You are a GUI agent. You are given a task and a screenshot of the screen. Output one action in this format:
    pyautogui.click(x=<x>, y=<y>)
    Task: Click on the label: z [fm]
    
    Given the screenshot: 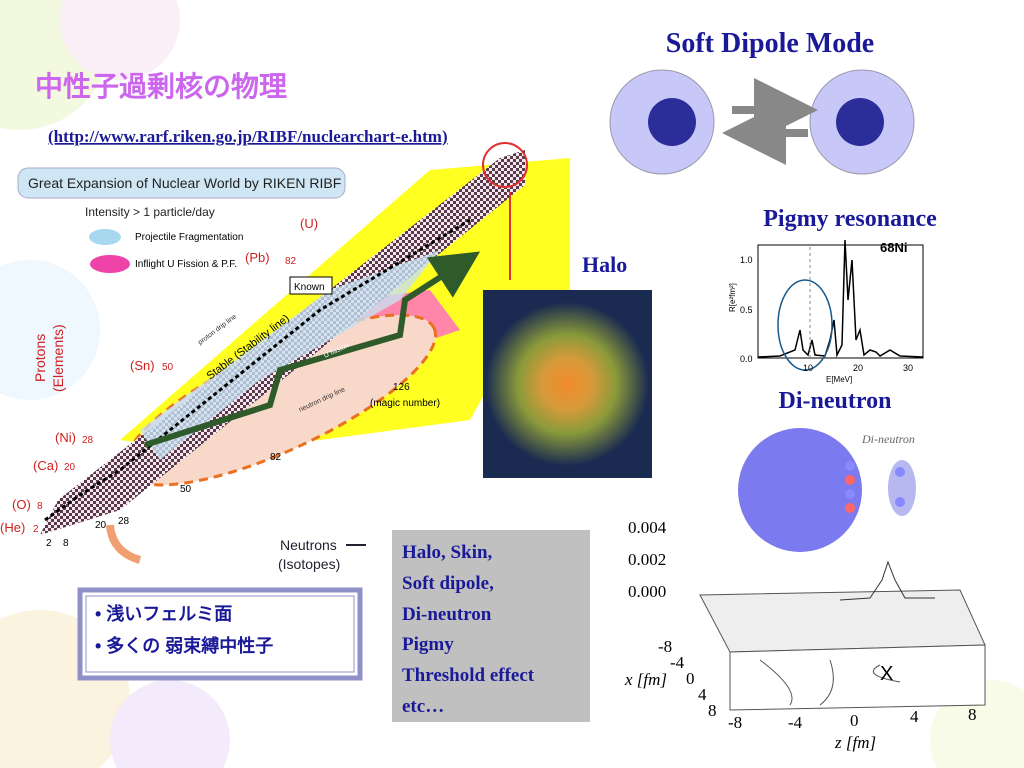 What is the action you would take?
    pyautogui.click(x=855, y=742)
    